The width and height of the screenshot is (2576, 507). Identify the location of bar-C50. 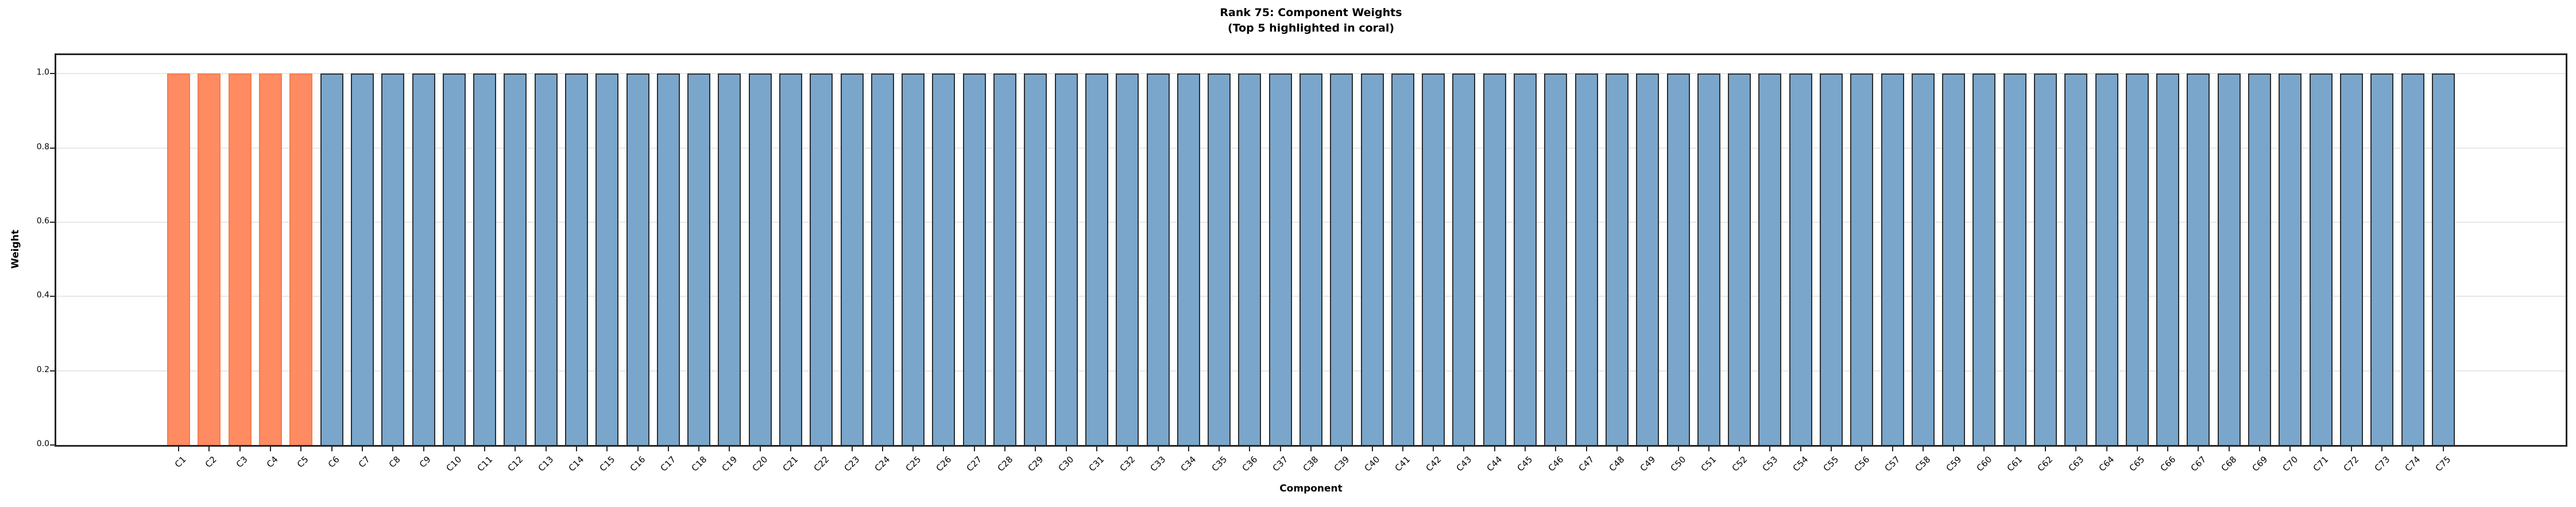
(1678, 259).